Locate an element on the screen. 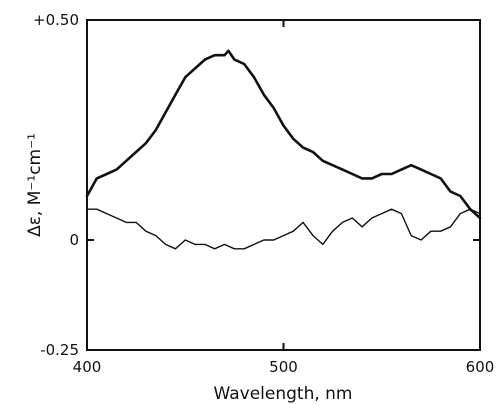 Image resolution: width=498 pixels, height=405 pixels. x-tick-label: 600 is located at coordinates (480, 367).